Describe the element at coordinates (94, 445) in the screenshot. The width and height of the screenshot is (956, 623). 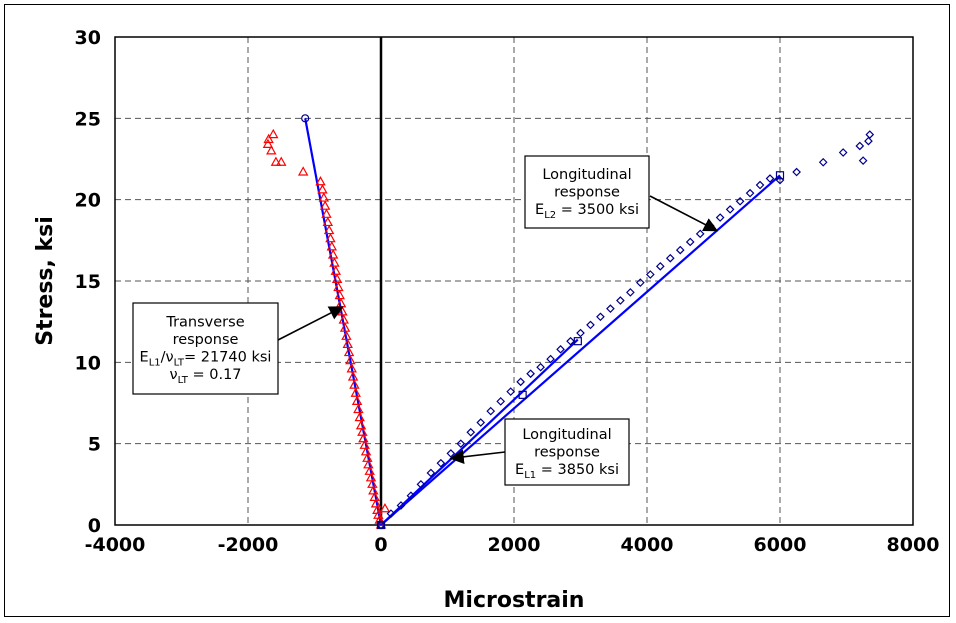
I see `y-tick-label: 5` at that location.